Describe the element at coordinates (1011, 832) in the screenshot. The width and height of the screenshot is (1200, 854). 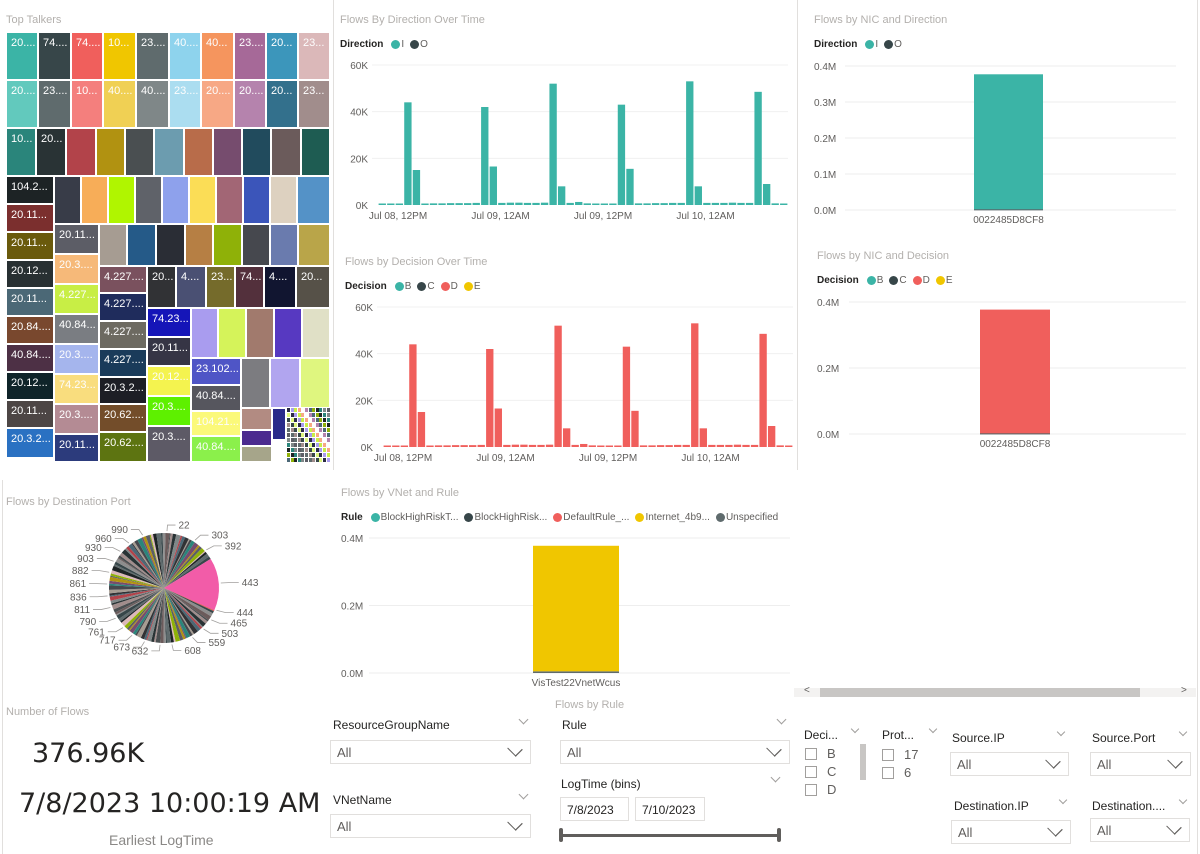
I see `destination-ip-dropdown: All` at that location.